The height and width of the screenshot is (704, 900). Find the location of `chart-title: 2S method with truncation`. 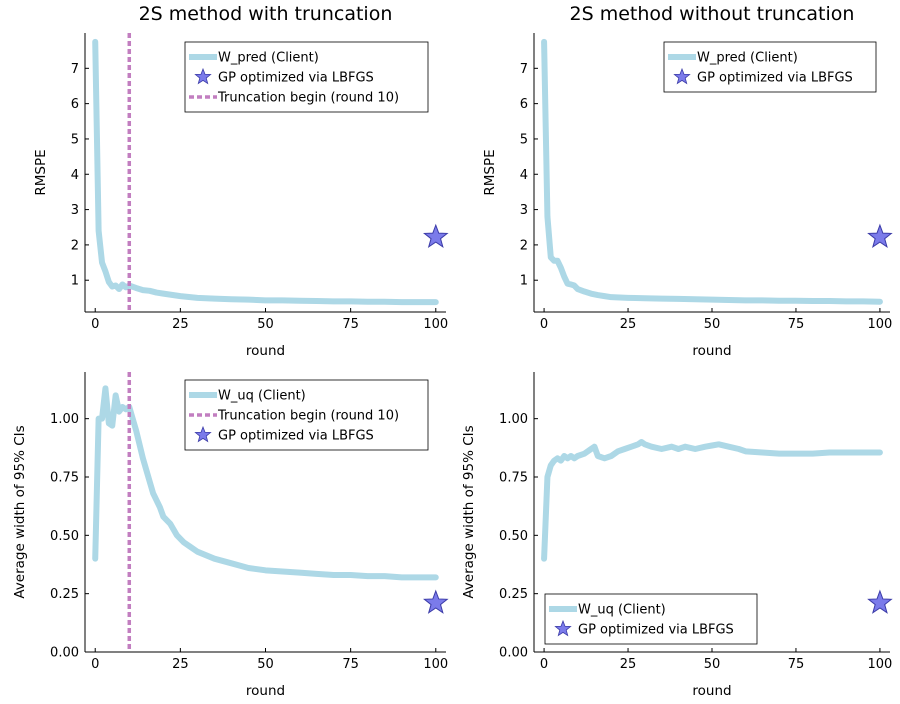

chart-title: 2S method with truncation is located at coordinates (266, 14).